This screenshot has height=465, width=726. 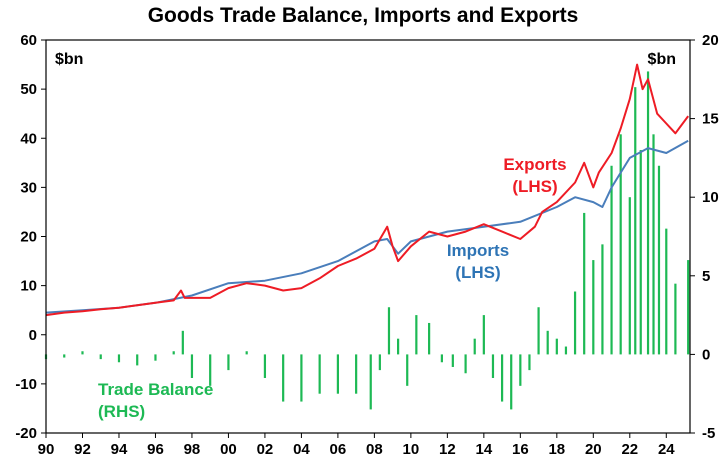 I want to click on x-tick-label: 06, so click(x=338, y=449).